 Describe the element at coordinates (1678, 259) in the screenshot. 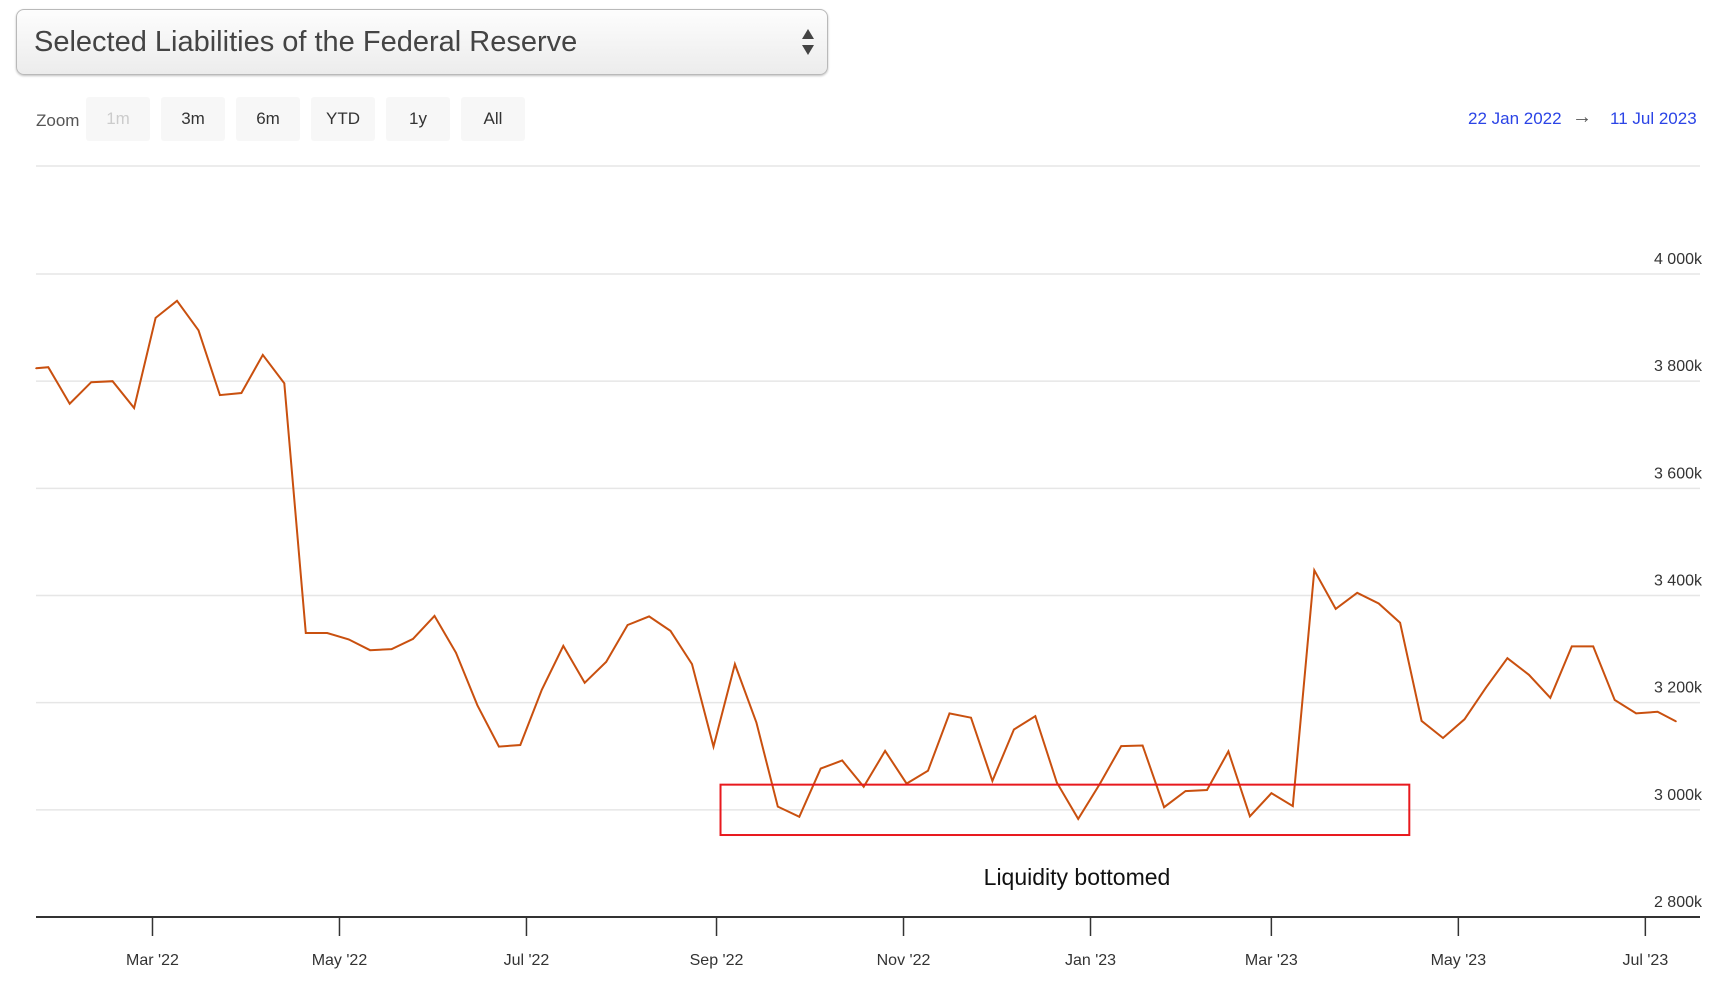

I see `y-tick-label: 4 000k` at that location.